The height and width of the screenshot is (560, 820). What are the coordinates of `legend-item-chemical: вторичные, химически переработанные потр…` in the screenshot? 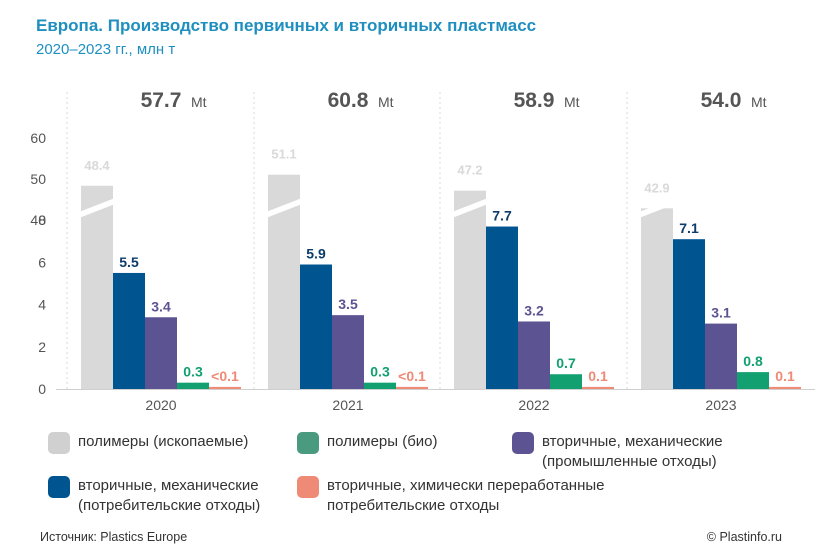 It's located at (450, 496).